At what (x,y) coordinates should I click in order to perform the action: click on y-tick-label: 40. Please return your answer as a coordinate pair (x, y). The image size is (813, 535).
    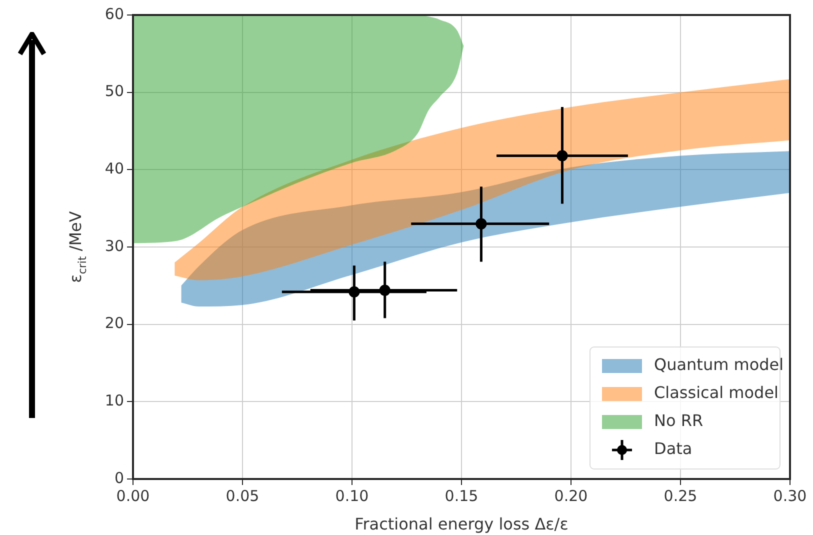
    Looking at the image, I should click on (114, 169).